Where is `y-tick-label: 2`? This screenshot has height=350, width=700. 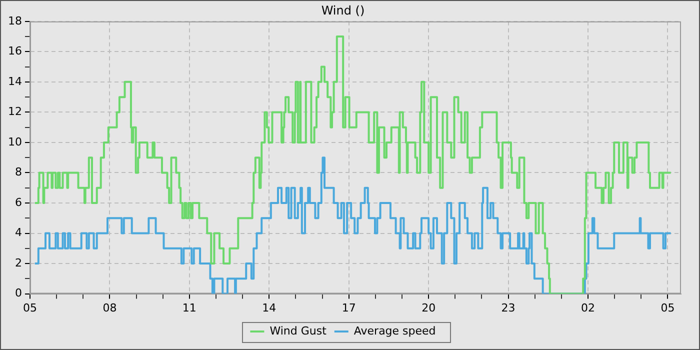
y-tick-label: 2 is located at coordinates (18, 263).